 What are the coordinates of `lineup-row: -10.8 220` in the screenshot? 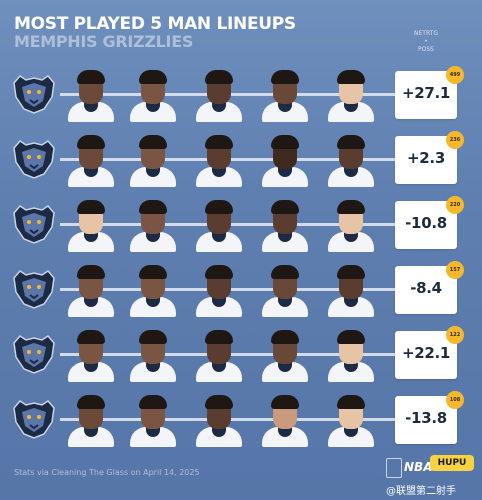 It's located at (241, 226).